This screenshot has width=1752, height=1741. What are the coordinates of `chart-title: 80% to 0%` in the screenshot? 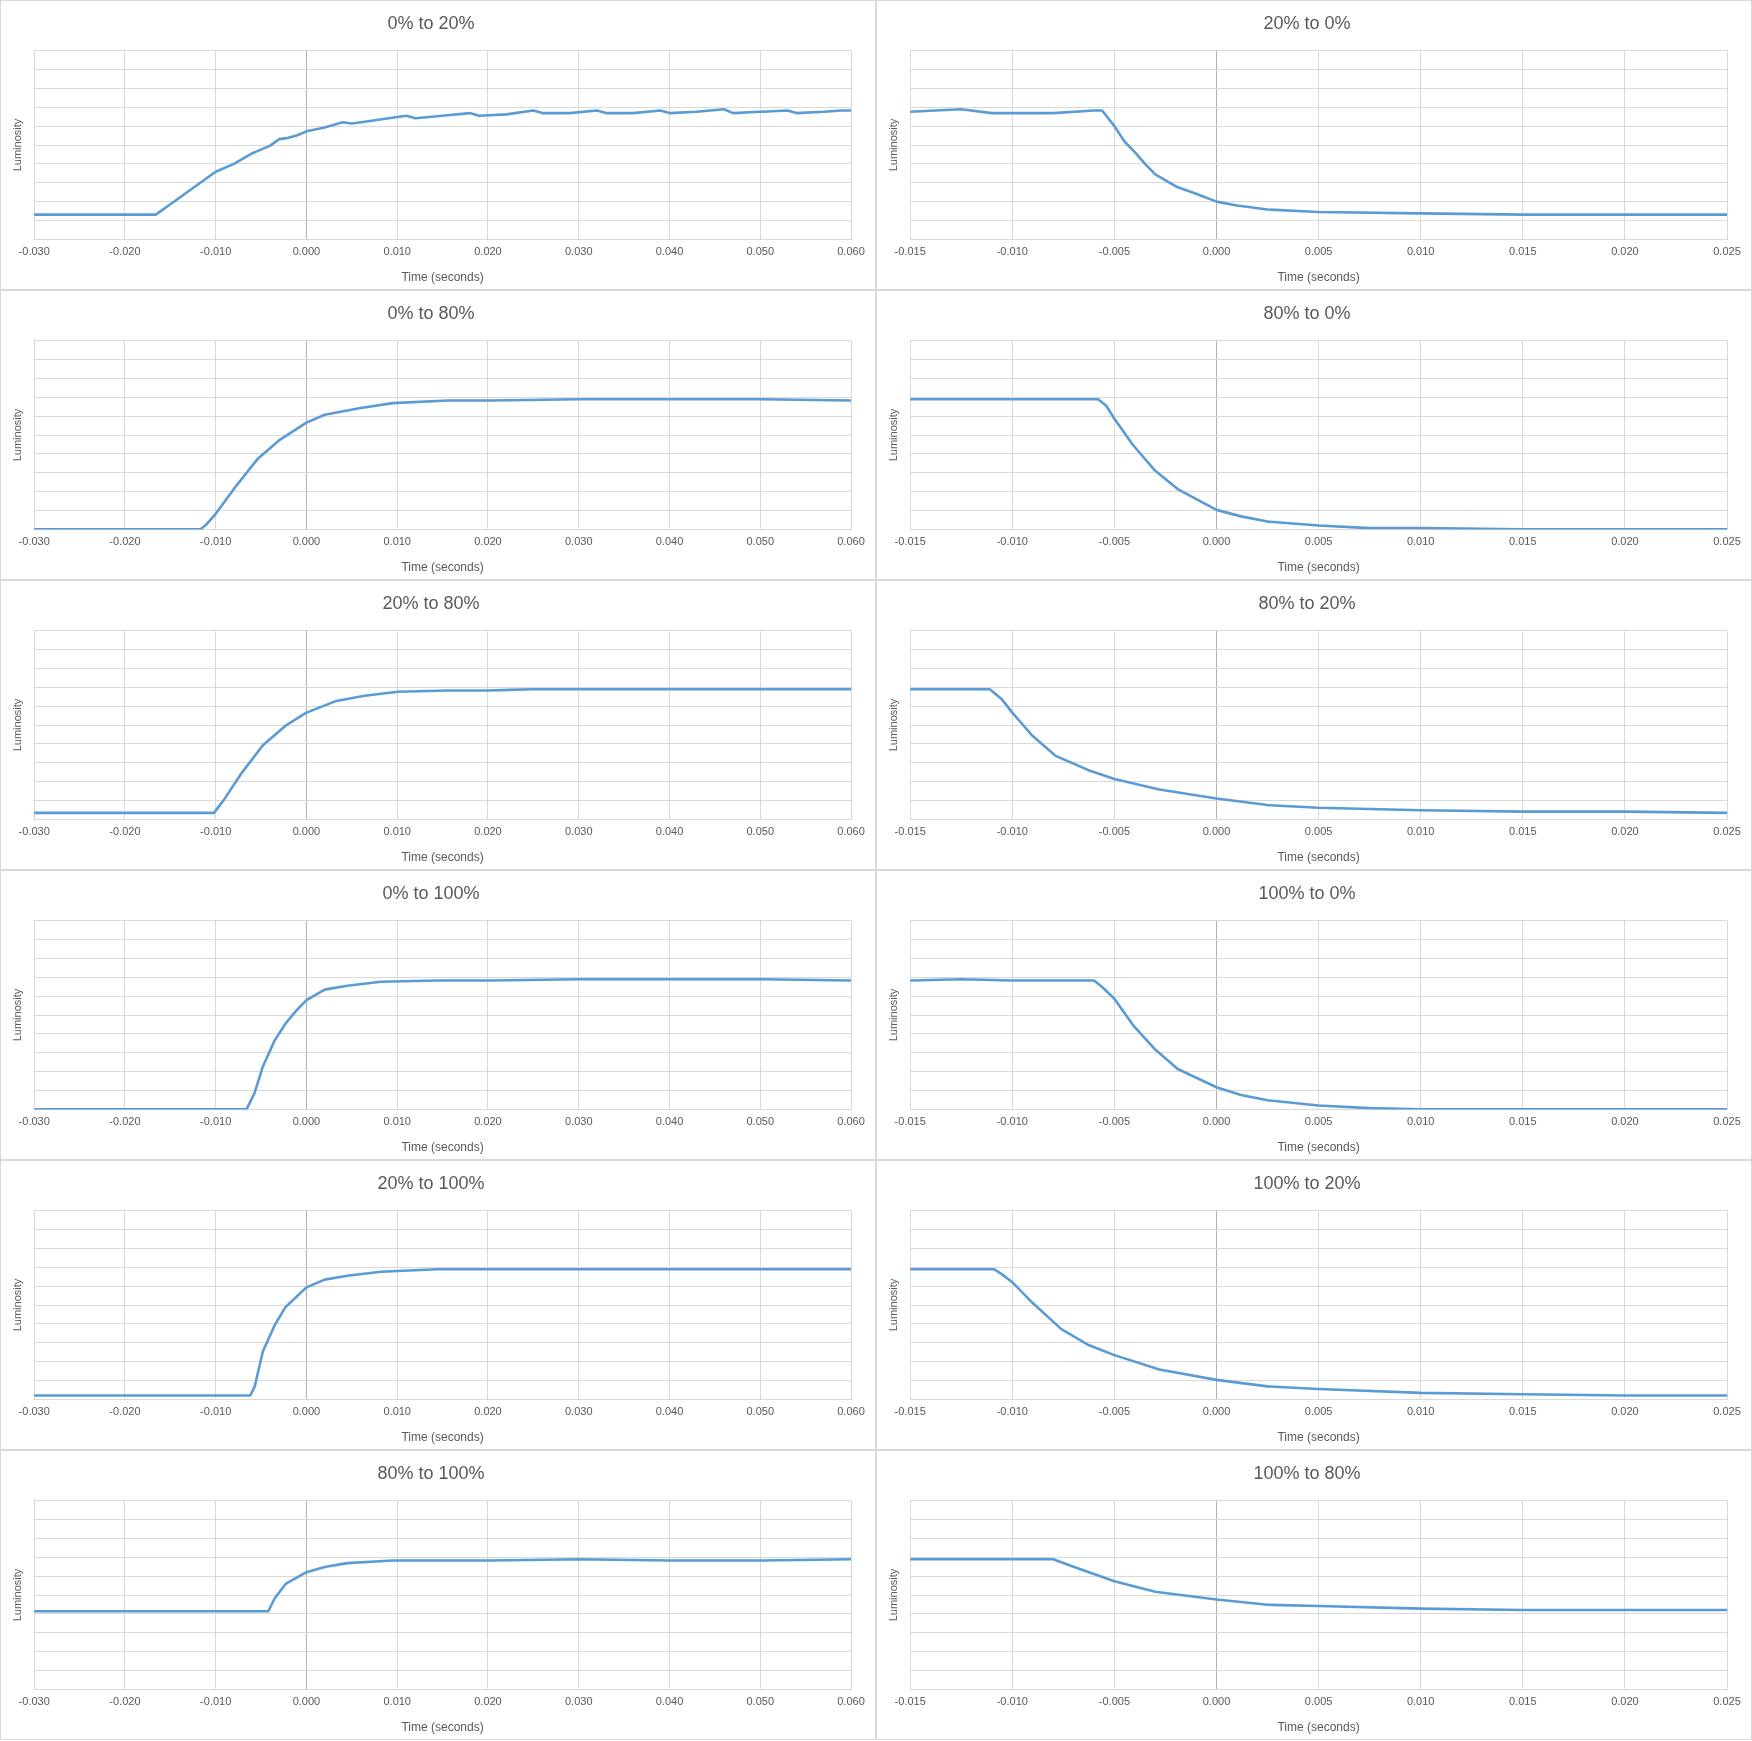 It's located at (1307, 312).